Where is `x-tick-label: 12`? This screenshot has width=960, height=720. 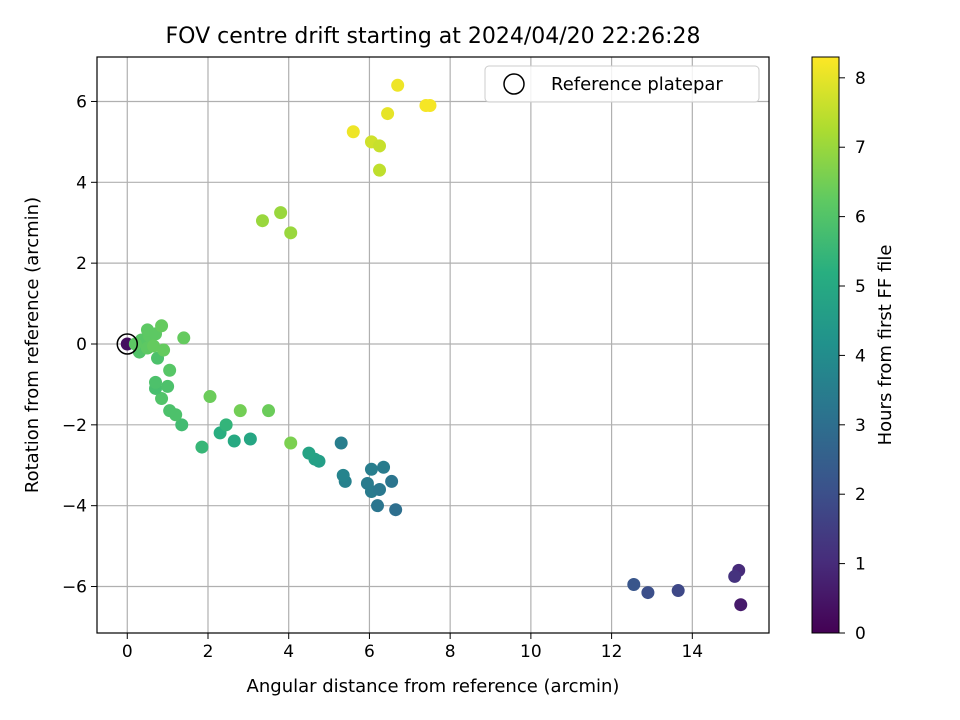 x-tick-label: 12 is located at coordinates (612, 652).